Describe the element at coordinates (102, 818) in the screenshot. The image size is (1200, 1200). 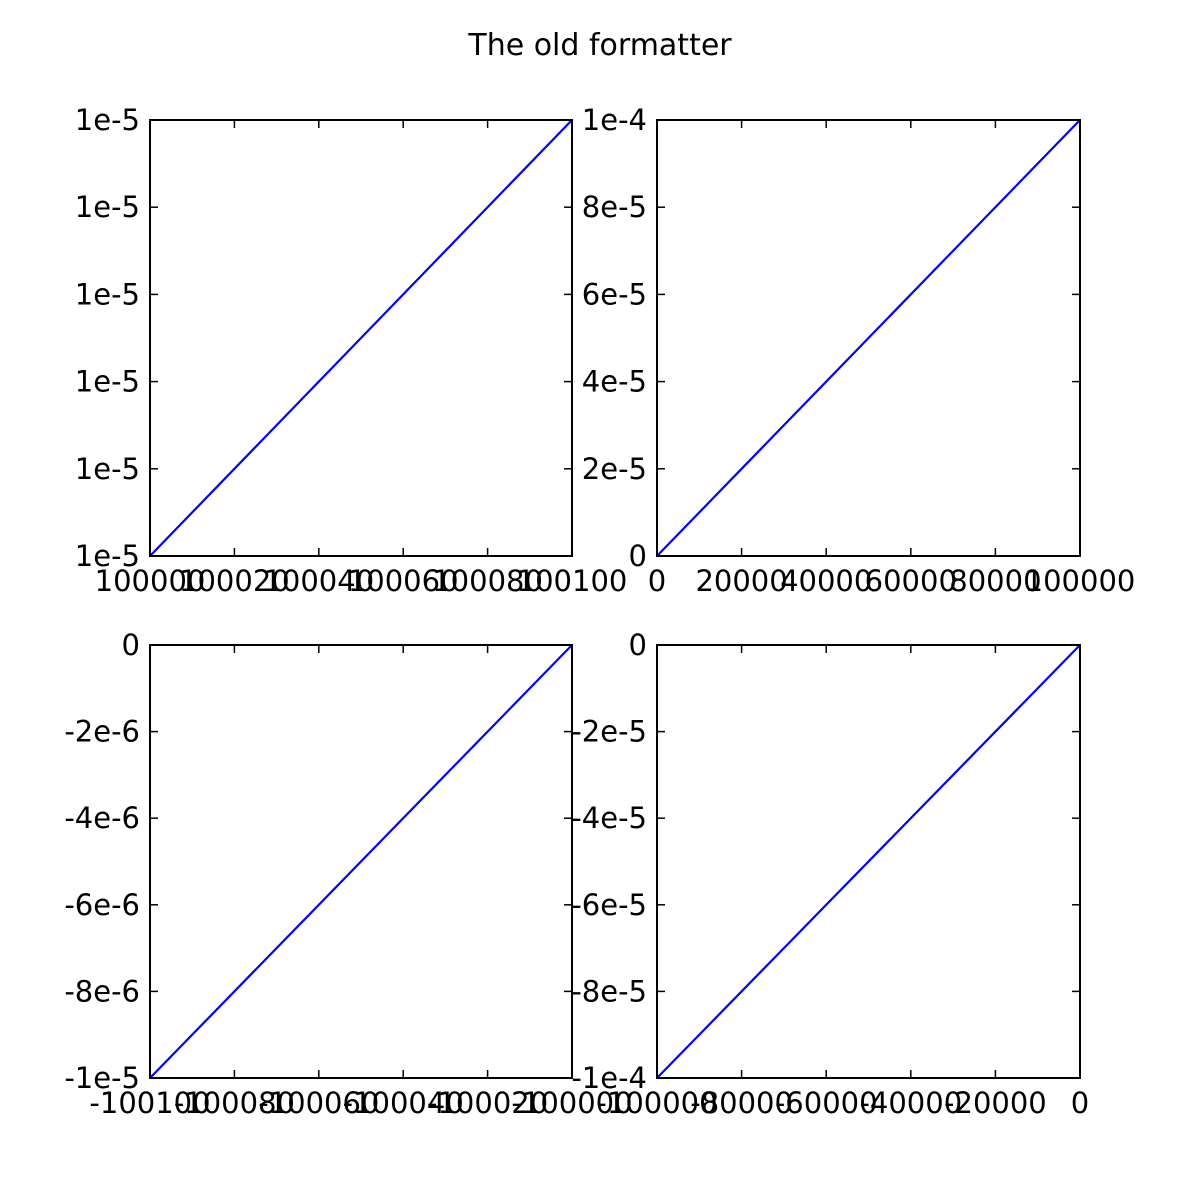
I see `y-tick-label: -4e-6` at that location.